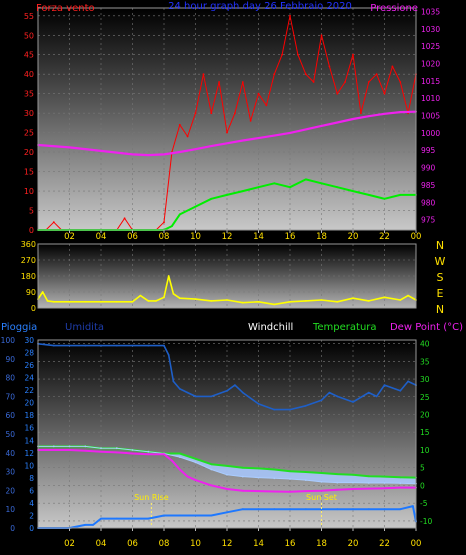  I want to click on sun-marker-label: Sun Rise, so click(151, 497).